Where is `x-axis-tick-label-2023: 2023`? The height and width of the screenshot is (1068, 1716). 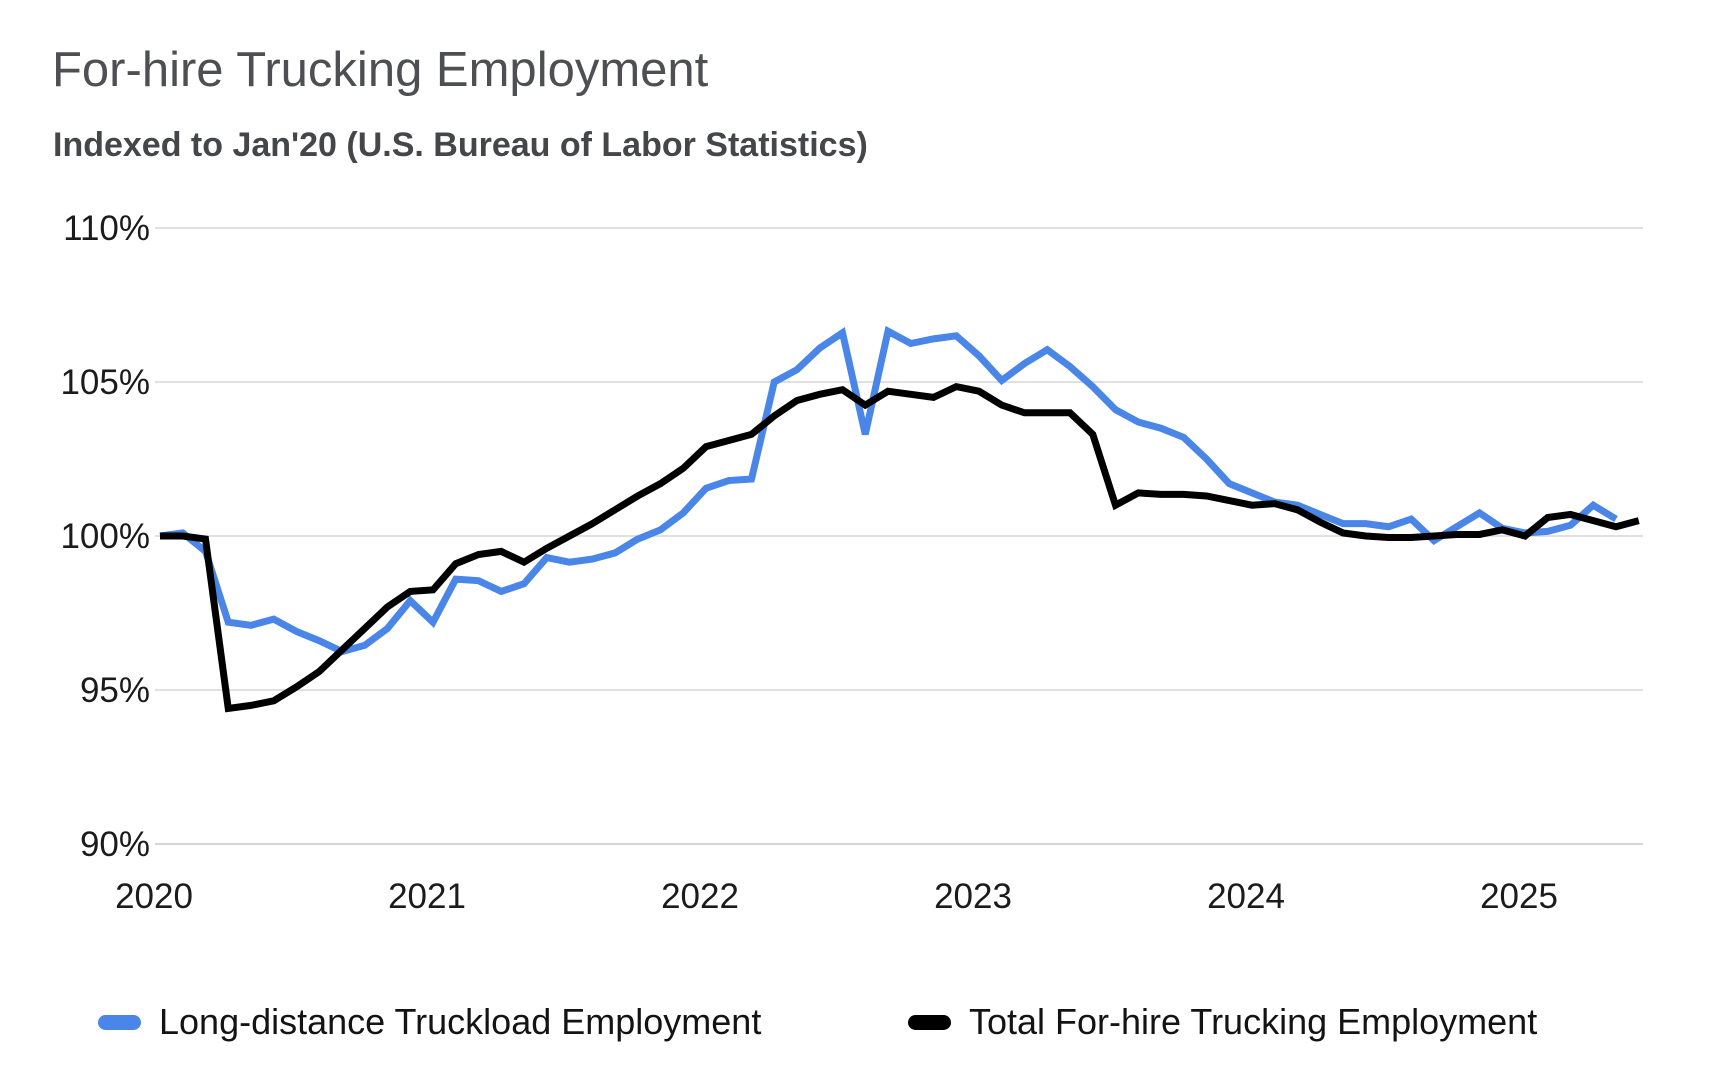
x-axis-tick-label-2023: 2023 is located at coordinates (973, 896).